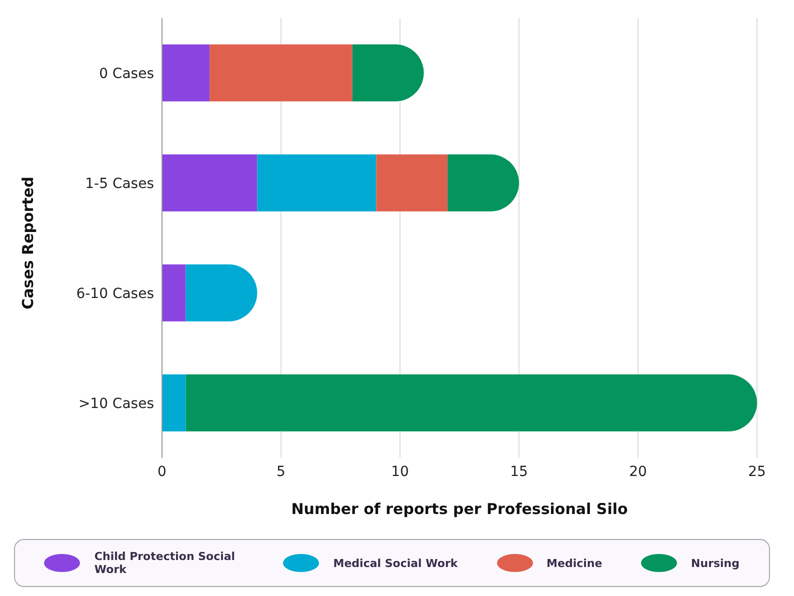 The image size is (794, 596). I want to click on x-tick-label: 15, so click(519, 472).